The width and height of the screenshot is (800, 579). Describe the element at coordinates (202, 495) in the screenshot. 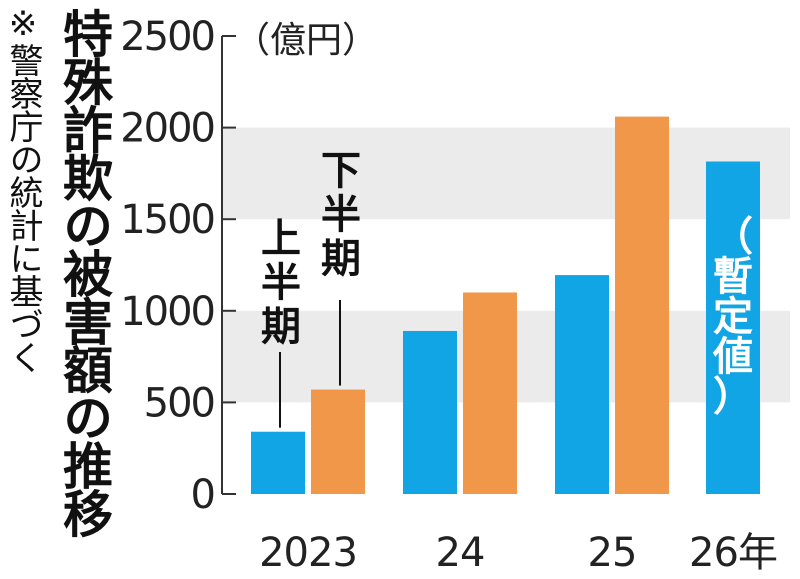

I see `y-tick-label: 0` at that location.